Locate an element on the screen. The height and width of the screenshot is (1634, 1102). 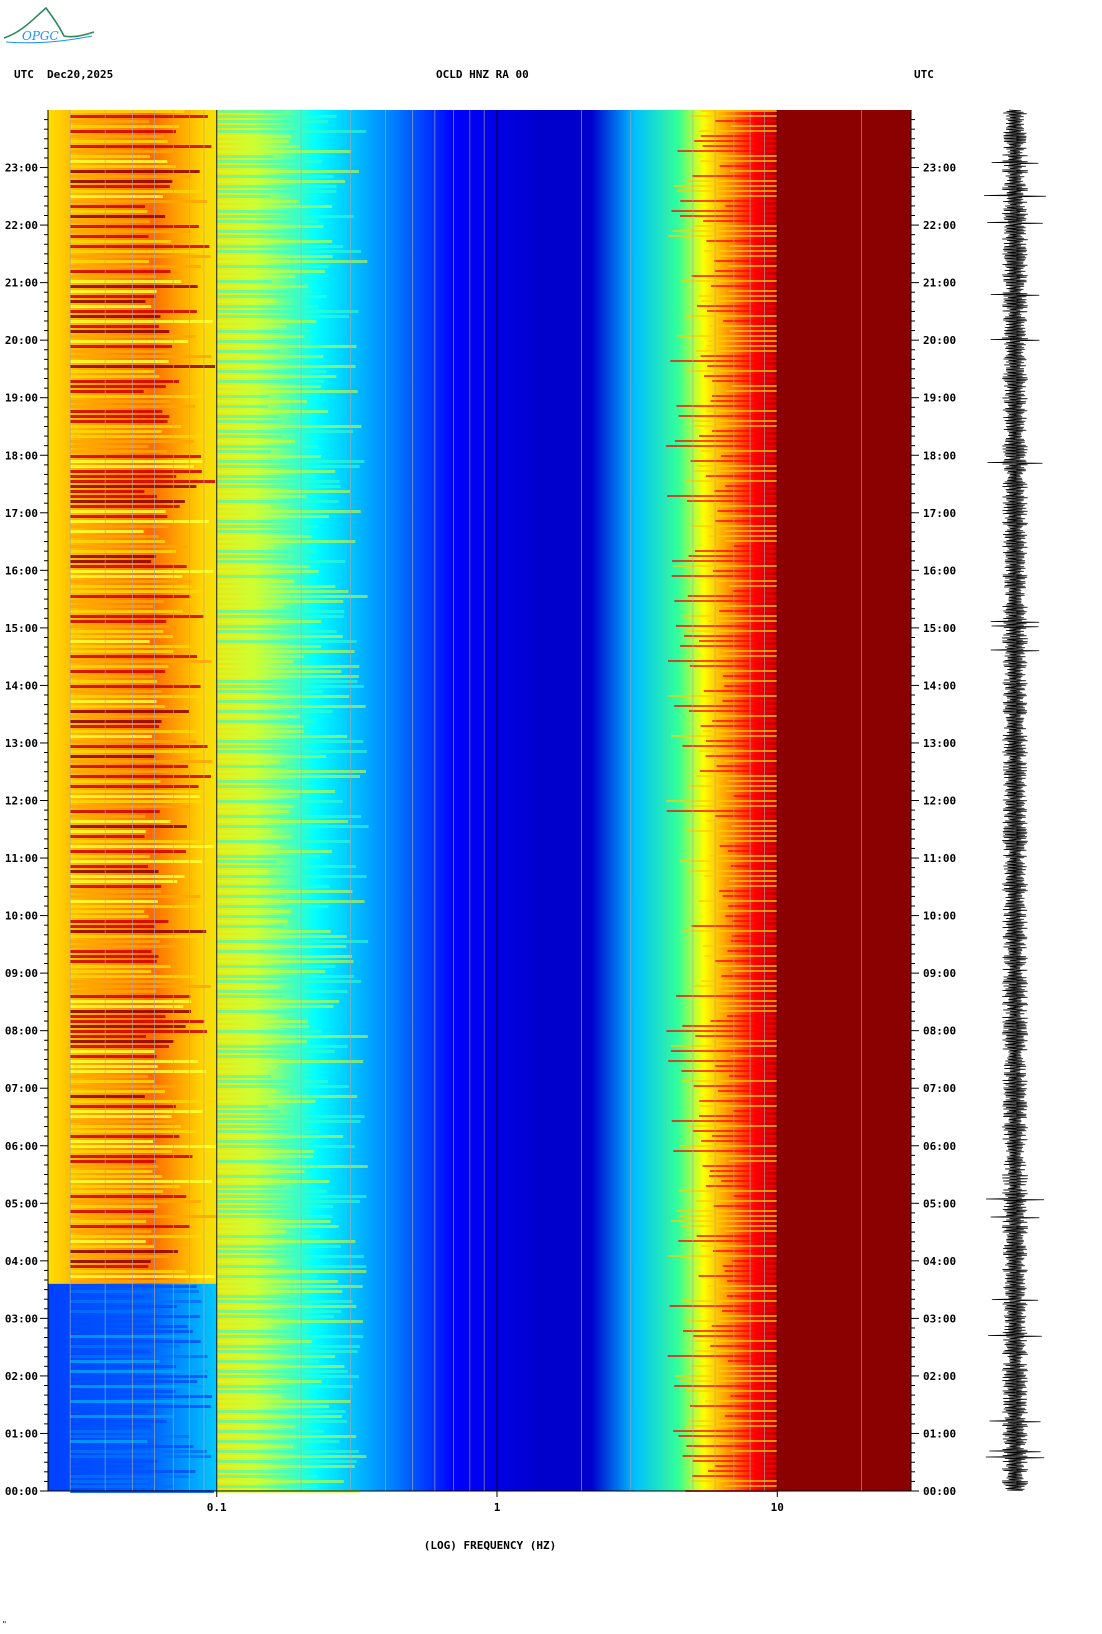
y-tick-label-right: 18:00 is located at coordinates (939, 455).